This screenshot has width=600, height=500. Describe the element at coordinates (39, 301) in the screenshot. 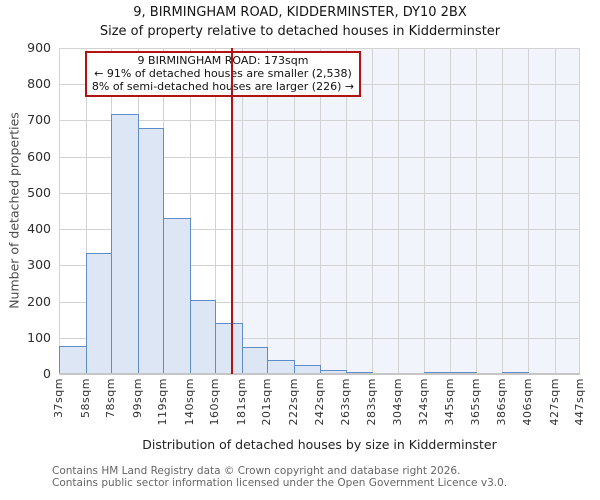

I see `y-tick-label: 200` at that location.